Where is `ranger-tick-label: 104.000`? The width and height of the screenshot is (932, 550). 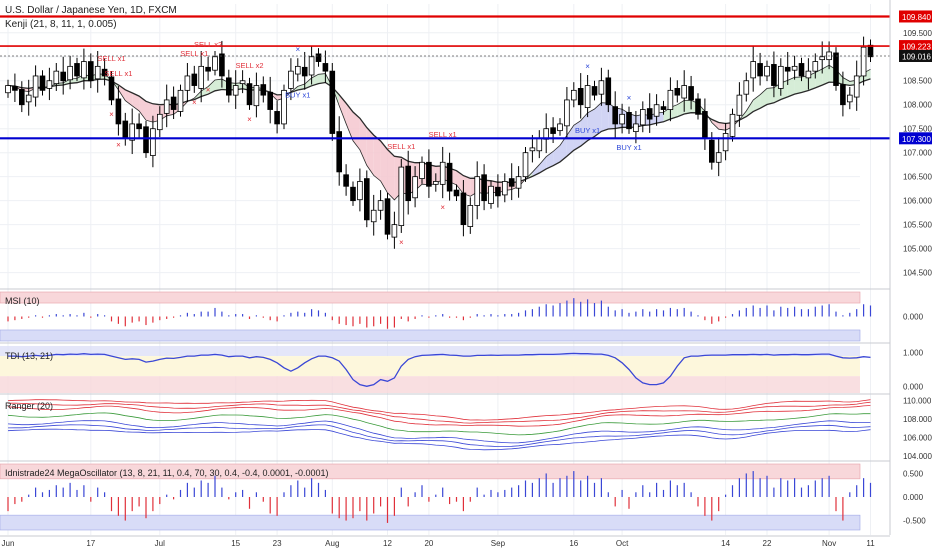 ranger-tick-label: 104.000 is located at coordinates (917, 456).